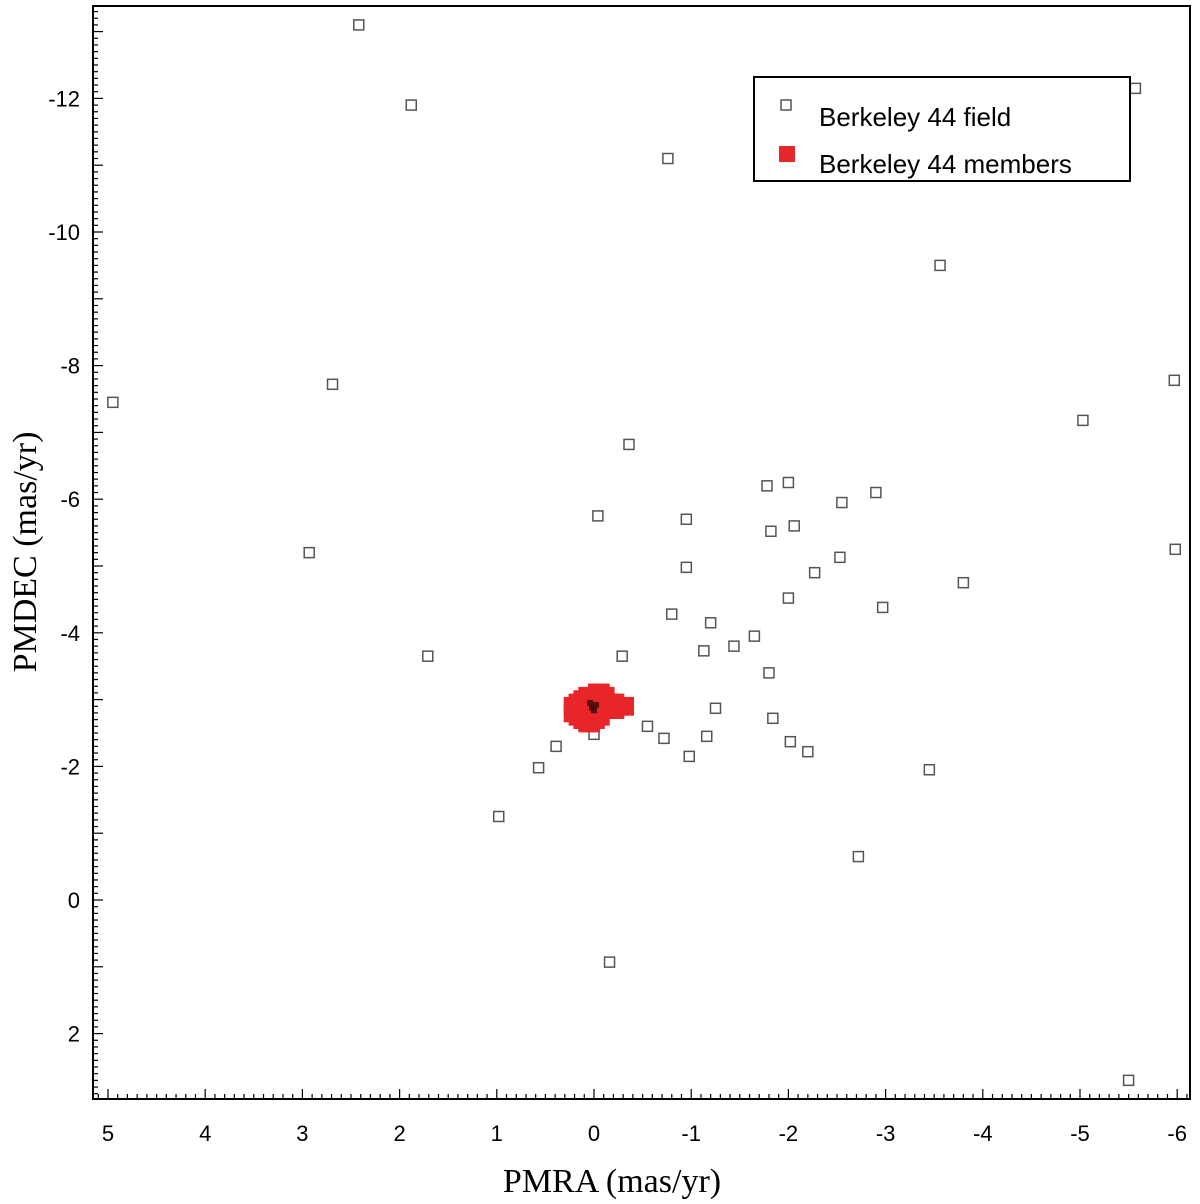  What do you see at coordinates (70, 766) in the screenshot?
I see `y-tick-label: -2` at bounding box center [70, 766].